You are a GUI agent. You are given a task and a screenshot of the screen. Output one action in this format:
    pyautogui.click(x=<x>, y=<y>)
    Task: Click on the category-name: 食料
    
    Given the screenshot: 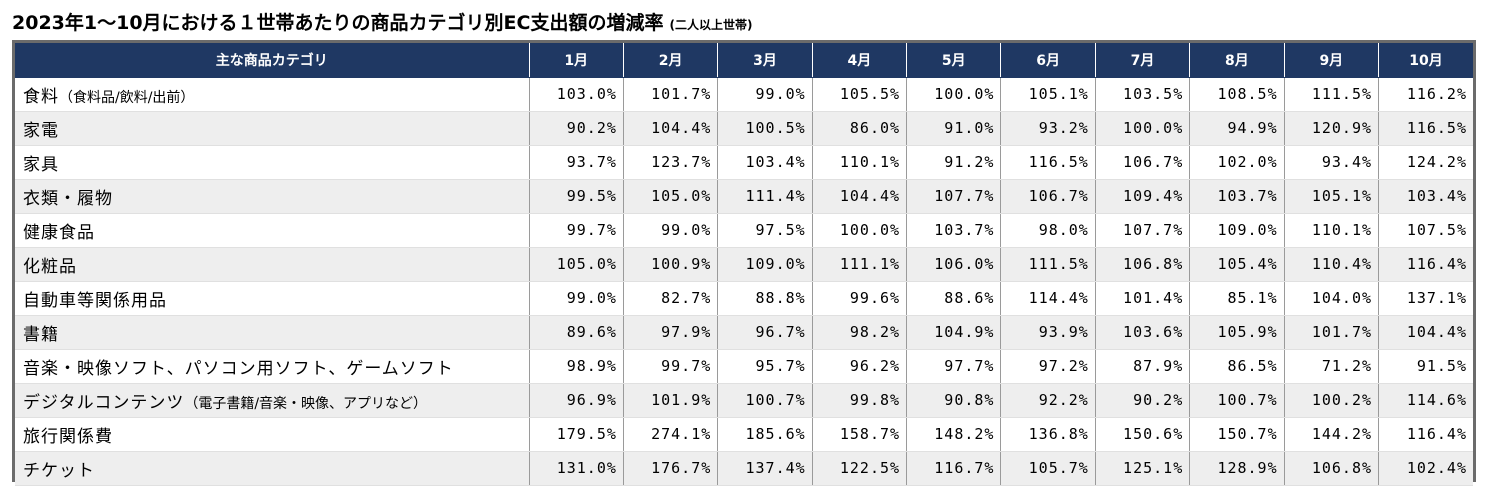 What is the action you would take?
    pyautogui.click(x=41, y=96)
    